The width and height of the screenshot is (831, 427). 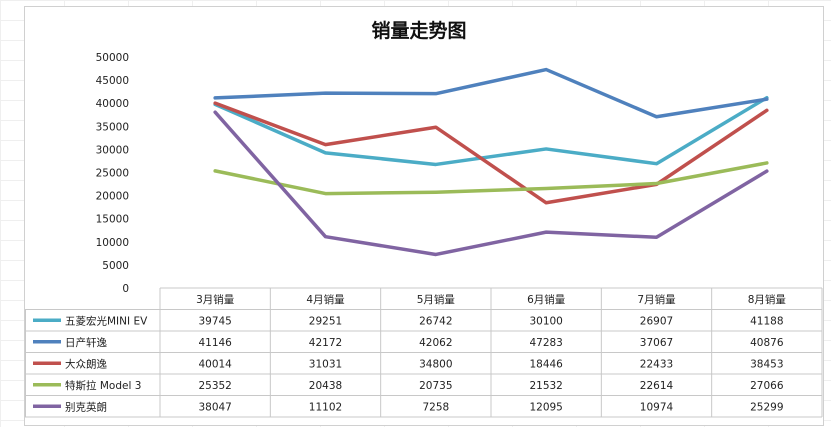 What do you see at coordinates (325, 321) in the screenshot?
I see `data-cell: 29251` at bounding box center [325, 321].